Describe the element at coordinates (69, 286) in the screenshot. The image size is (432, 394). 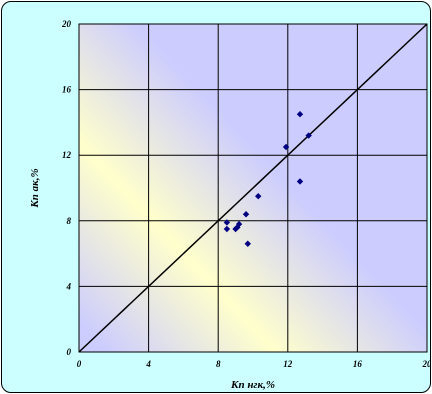
I see `y-tick-label: 4` at that location.